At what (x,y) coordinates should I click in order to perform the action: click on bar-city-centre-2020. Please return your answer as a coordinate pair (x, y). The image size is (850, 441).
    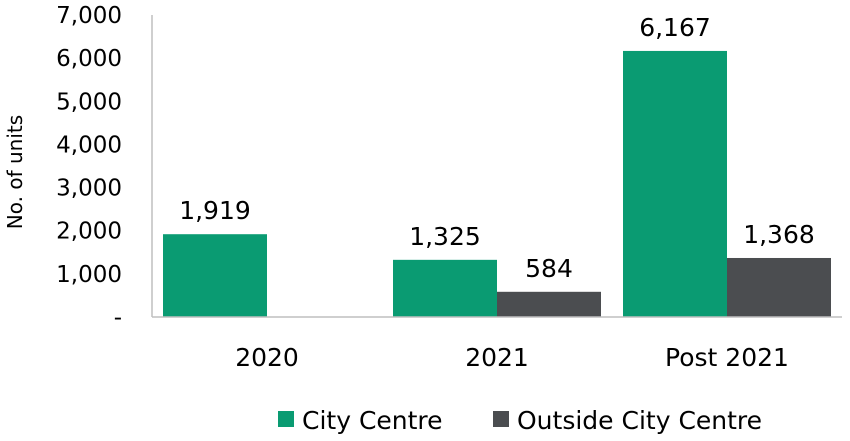
    Looking at the image, I should click on (215, 275).